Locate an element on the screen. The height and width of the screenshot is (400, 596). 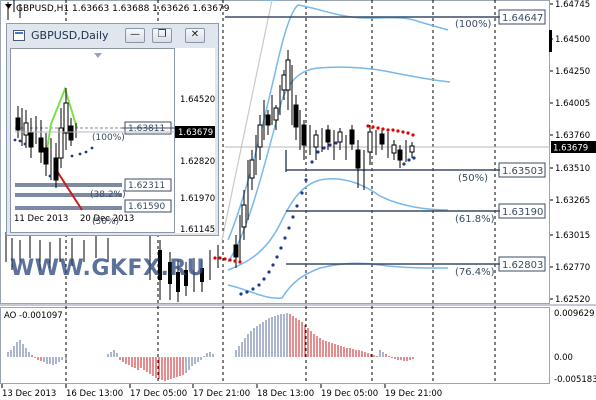
fib-100-price: 1.64647 is located at coordinates (522, 18).